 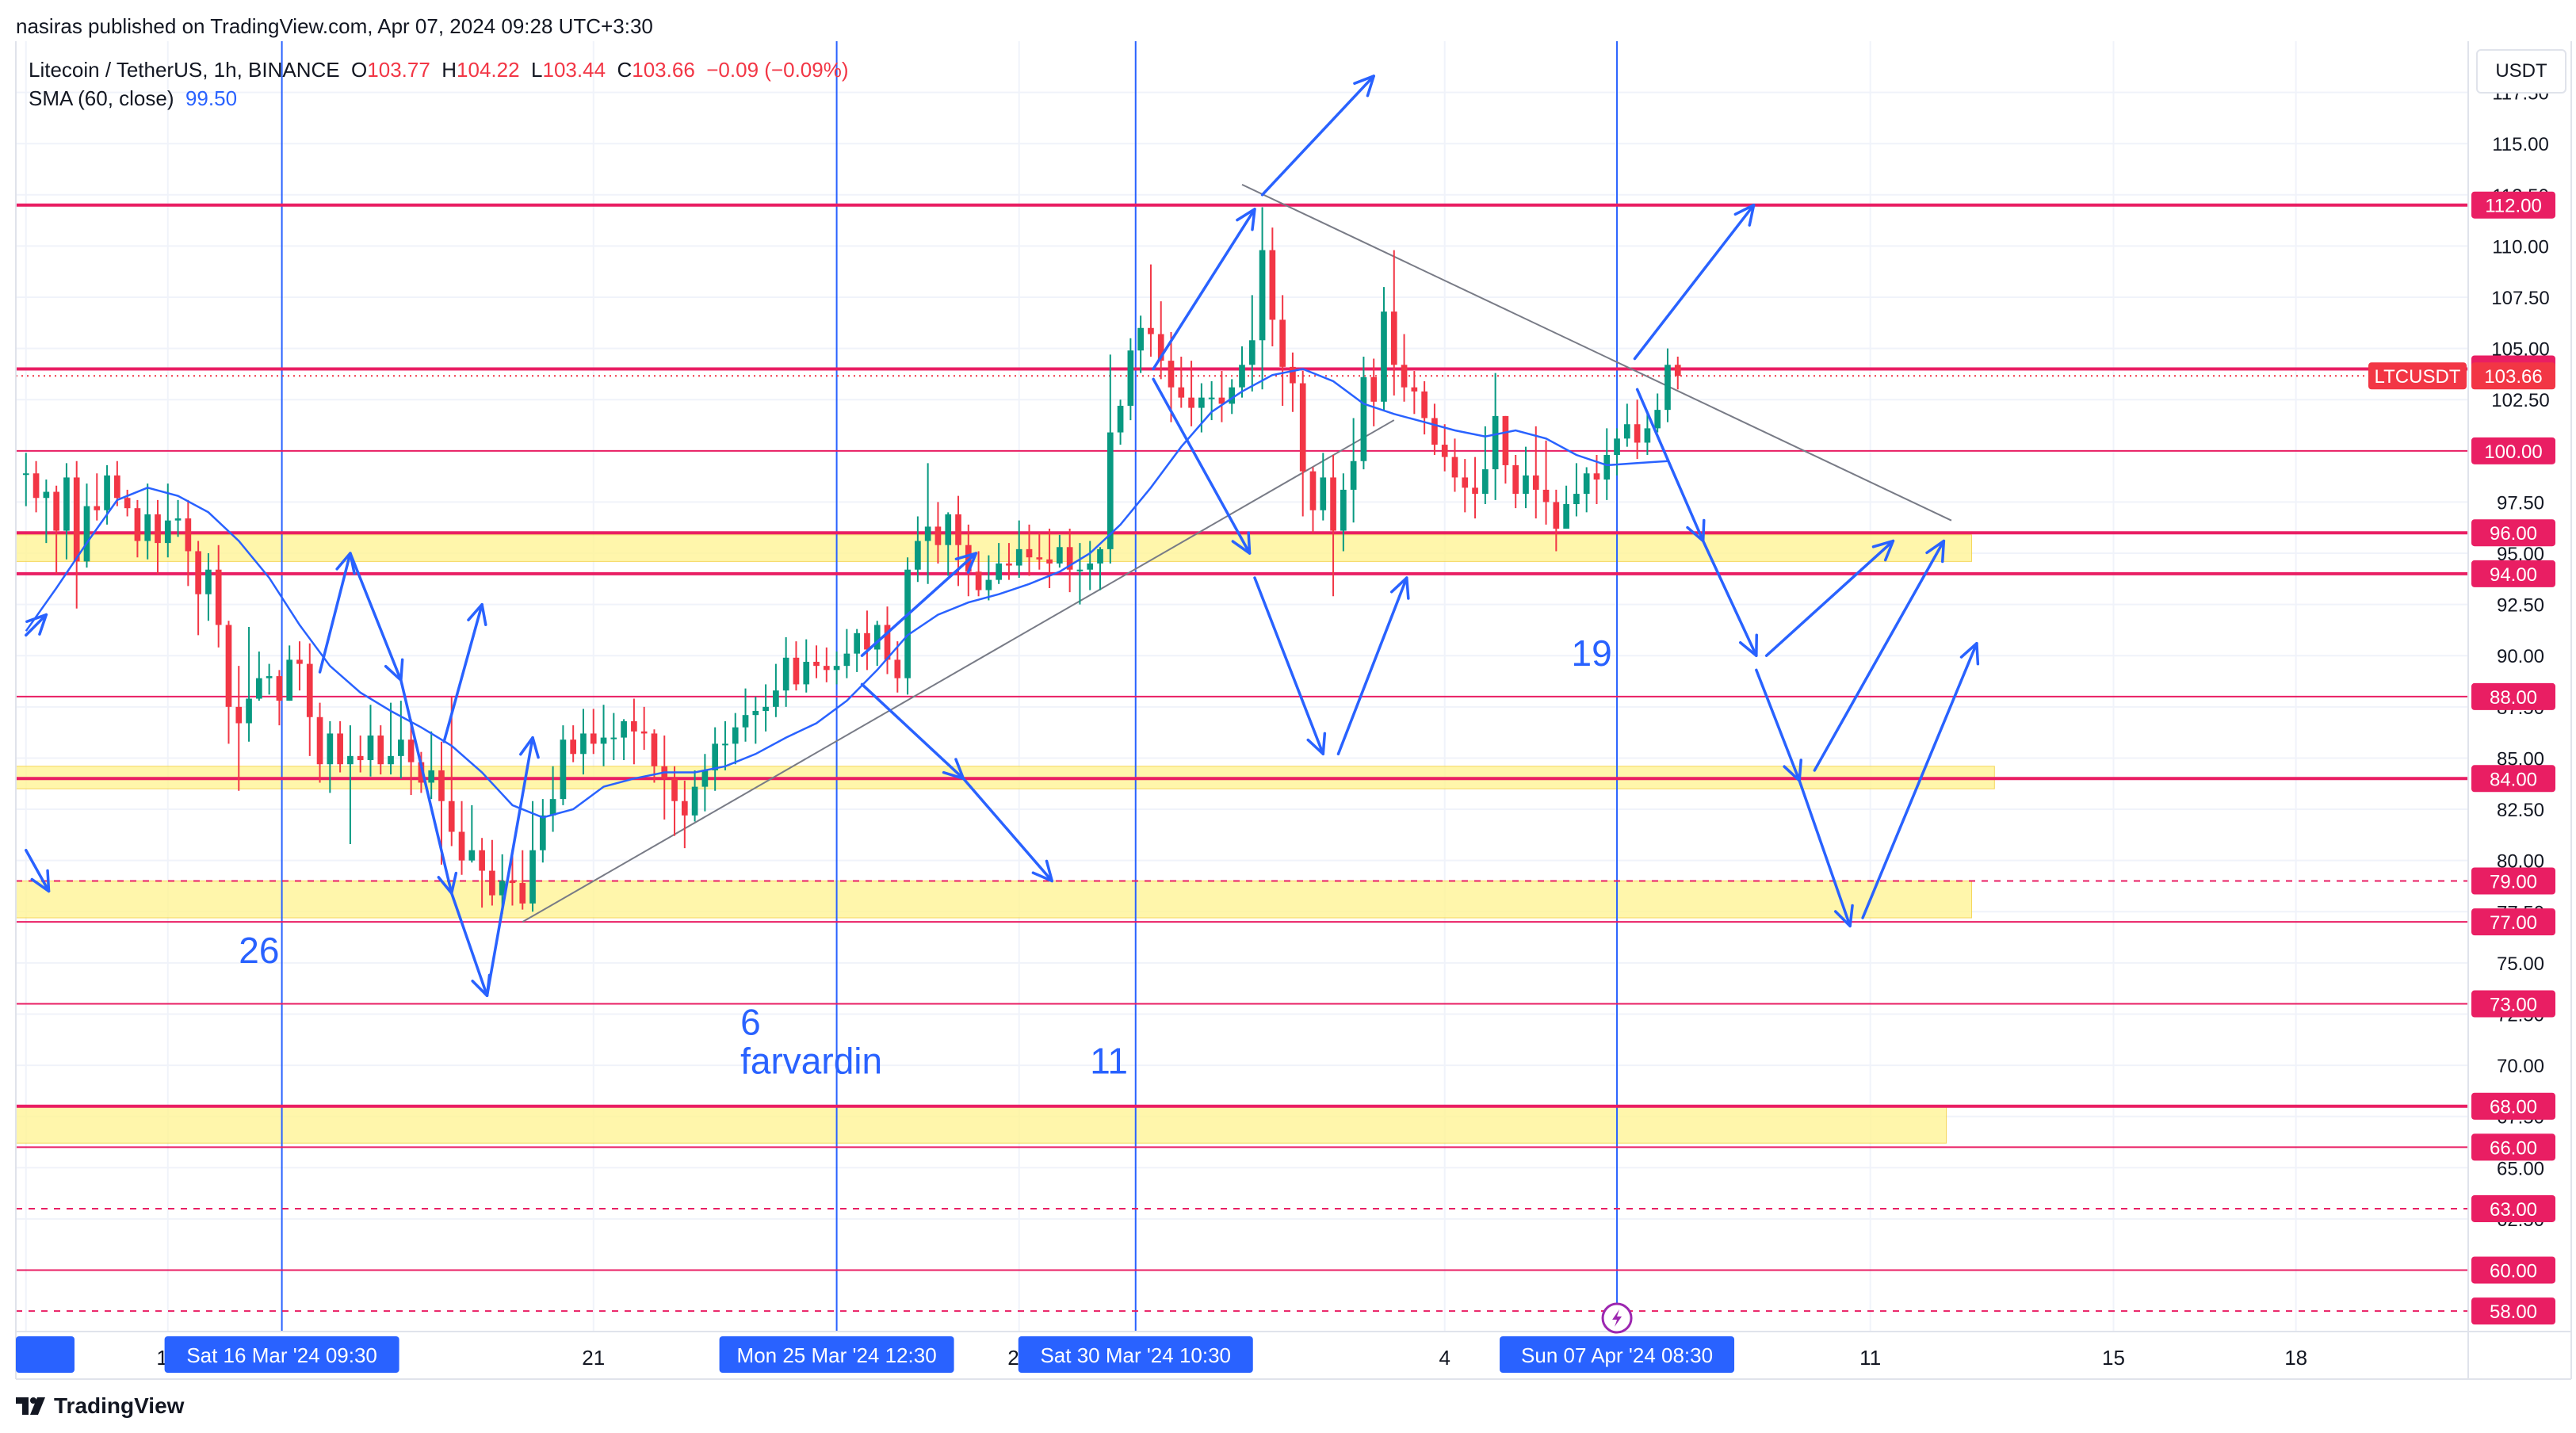 What do you see at coordinates (2513, 779) in the screenshot?
I see `price-tag-label: 84.00` at bounding box center [2513, 779].